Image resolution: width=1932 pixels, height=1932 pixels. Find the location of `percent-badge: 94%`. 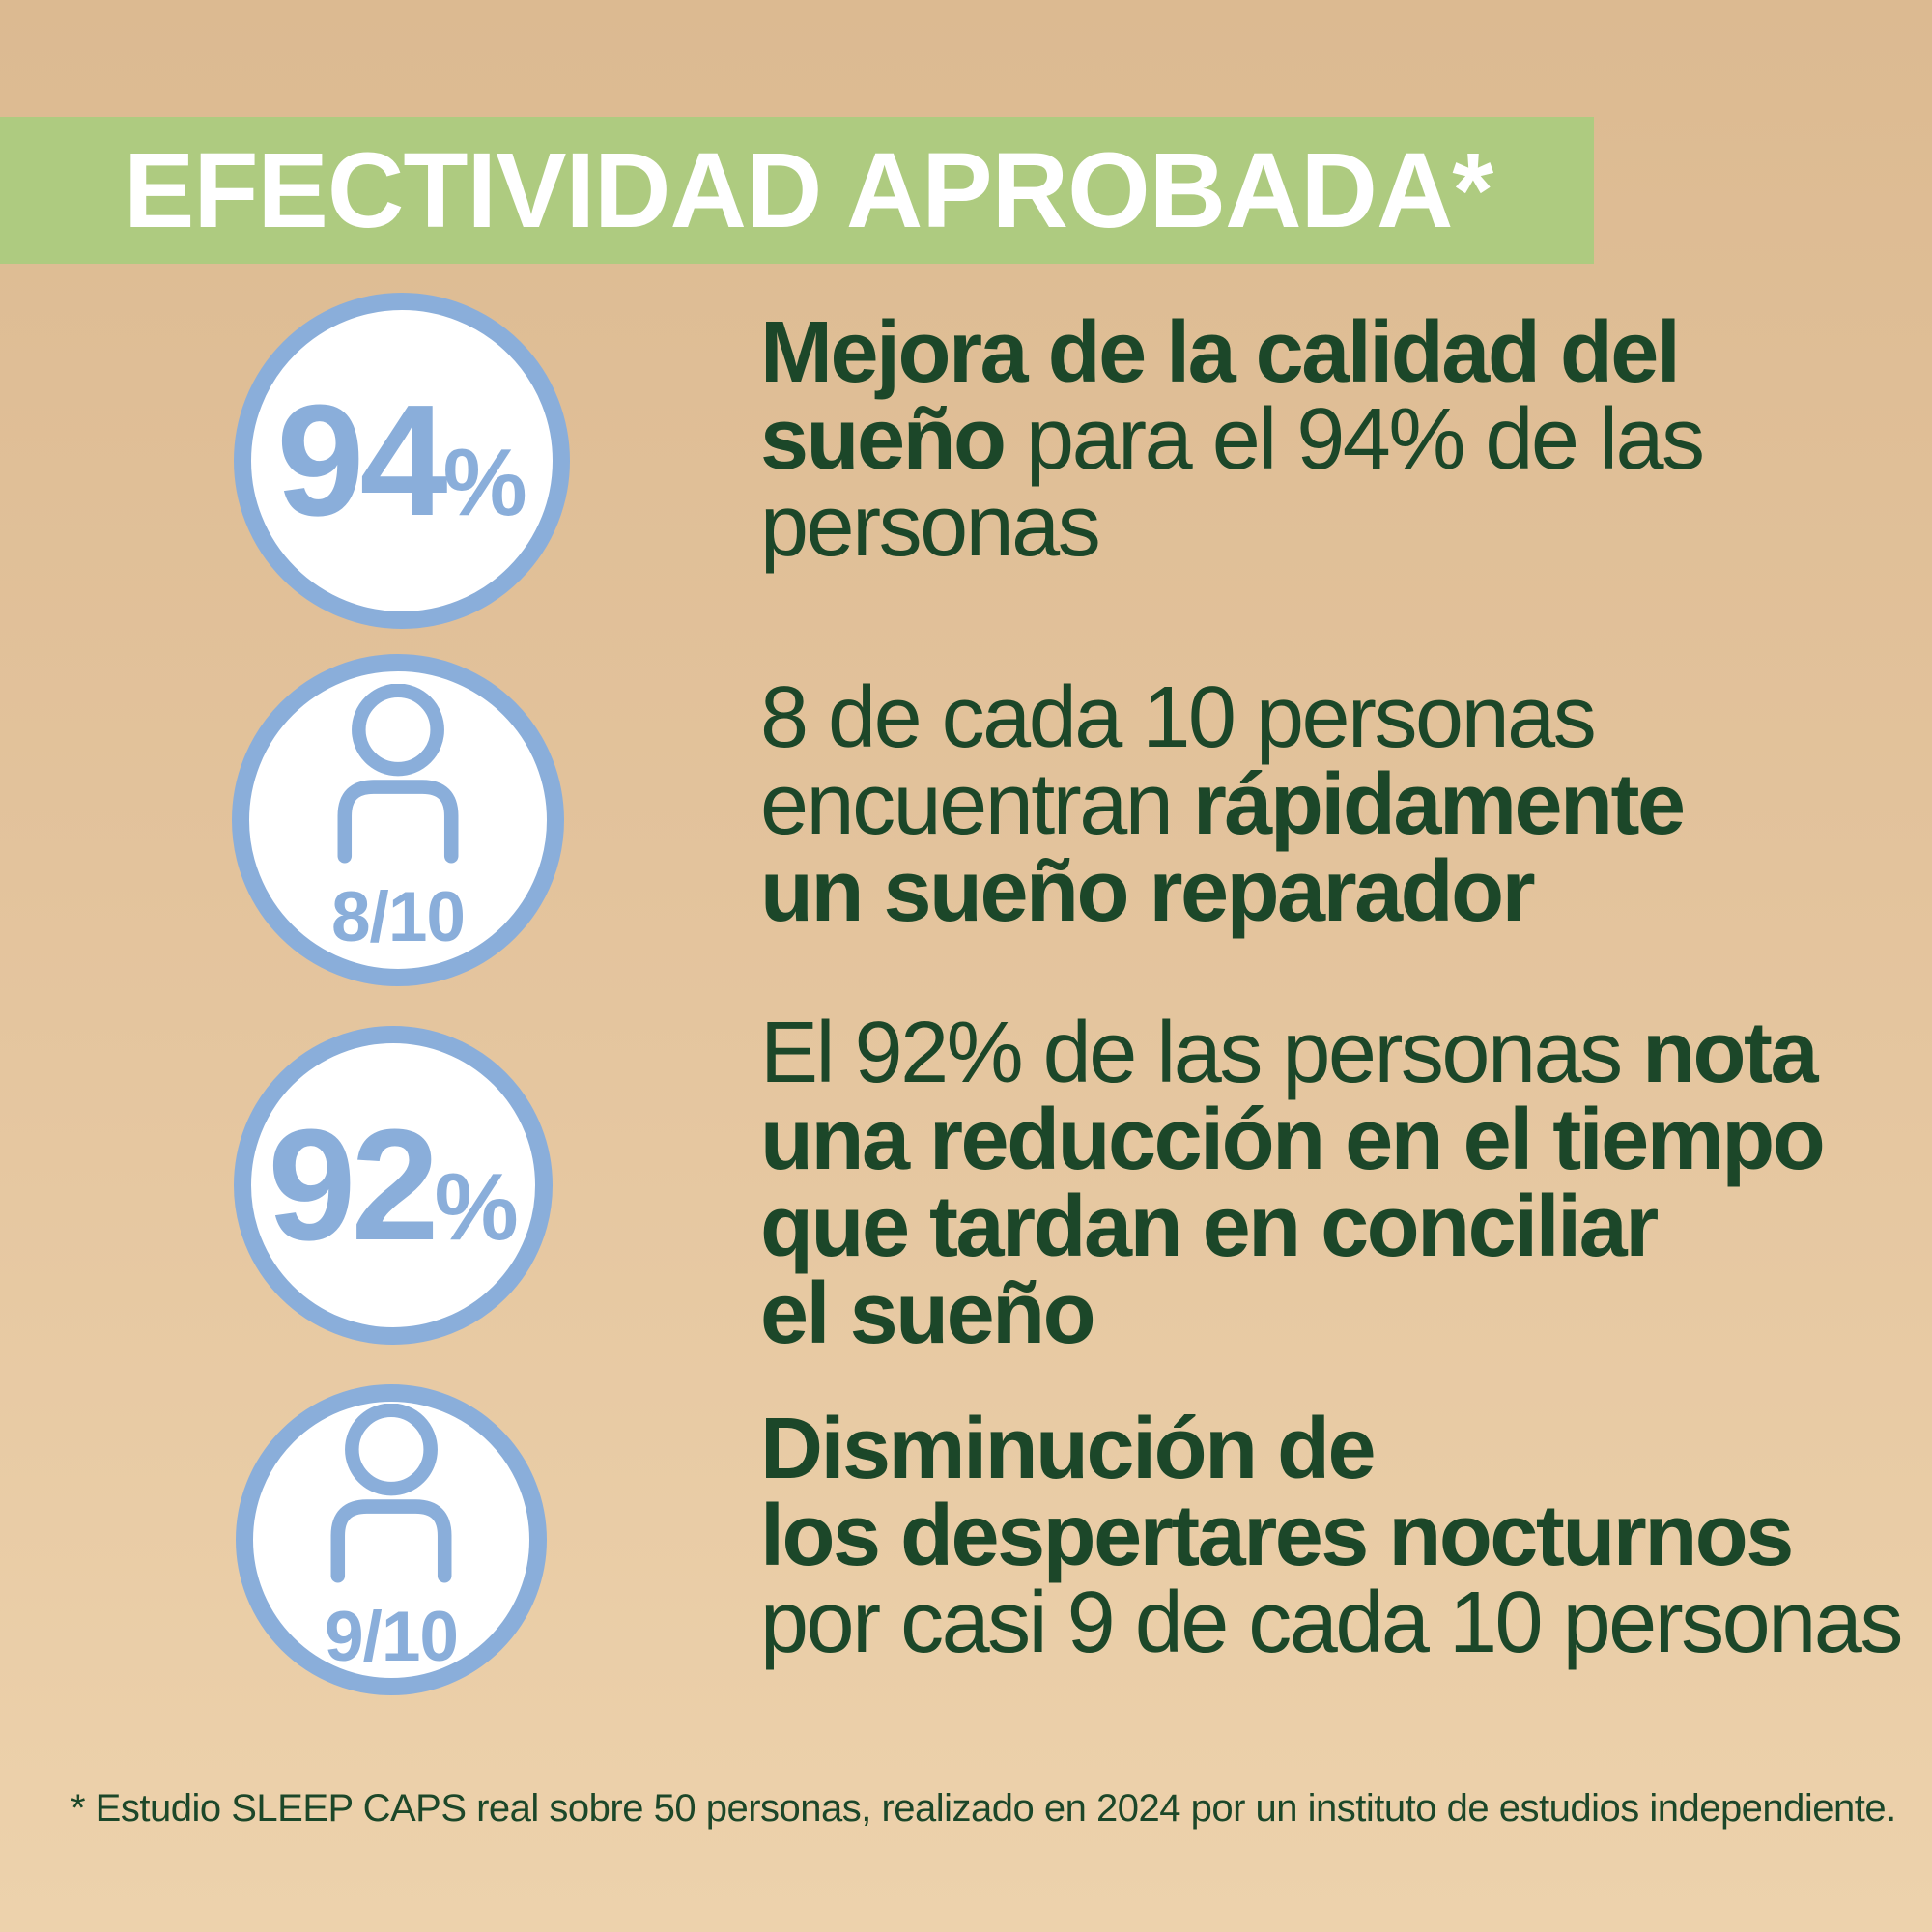

percent-badge: 94% is located at coordinates (402, 461).